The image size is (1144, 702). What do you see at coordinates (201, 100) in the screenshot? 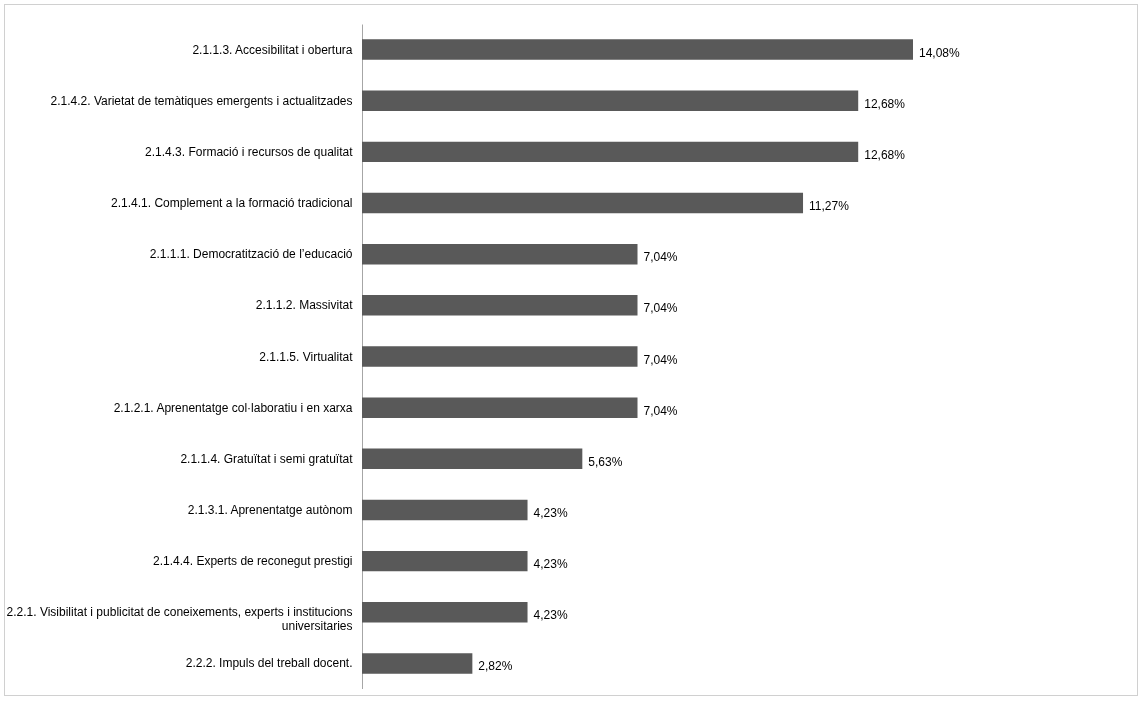
I see `y-tick-label: 2.1.4.2. Varietat de temàtiques emergents i actualitzades` at bounding box center [201, 100].